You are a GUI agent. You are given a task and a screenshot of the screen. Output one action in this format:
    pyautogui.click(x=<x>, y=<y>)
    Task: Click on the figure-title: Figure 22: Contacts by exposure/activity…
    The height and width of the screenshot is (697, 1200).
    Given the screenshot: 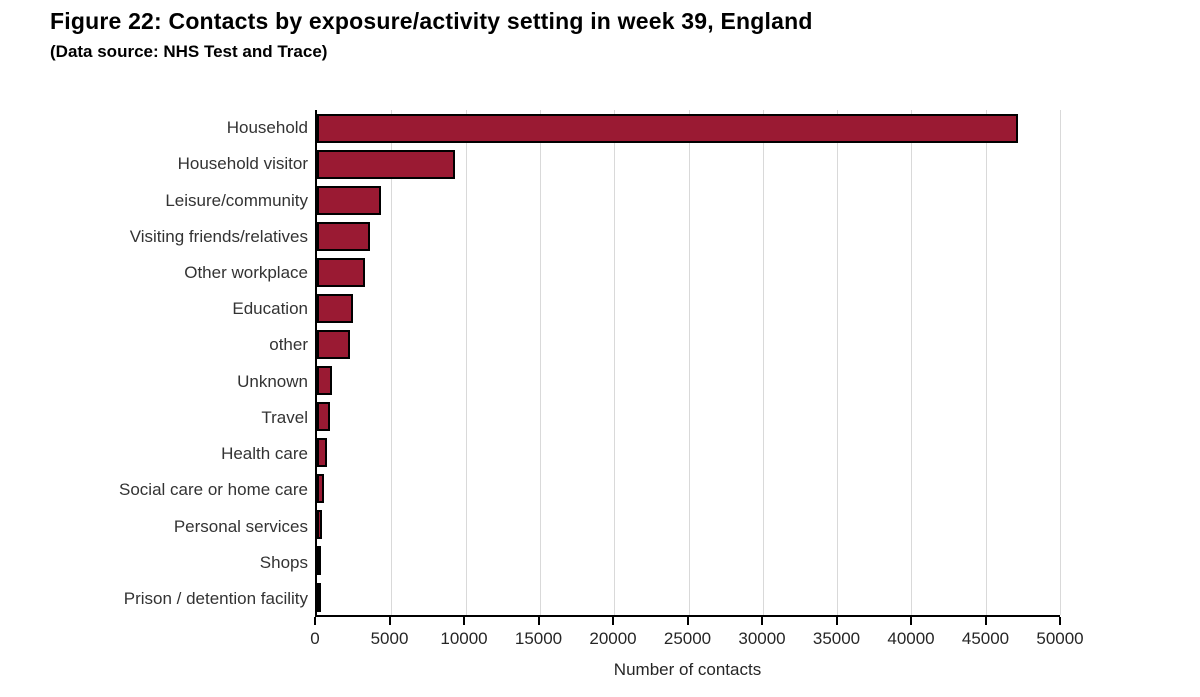 What is the action you would take?
    pyautogui.click(x=431, y=21)
    